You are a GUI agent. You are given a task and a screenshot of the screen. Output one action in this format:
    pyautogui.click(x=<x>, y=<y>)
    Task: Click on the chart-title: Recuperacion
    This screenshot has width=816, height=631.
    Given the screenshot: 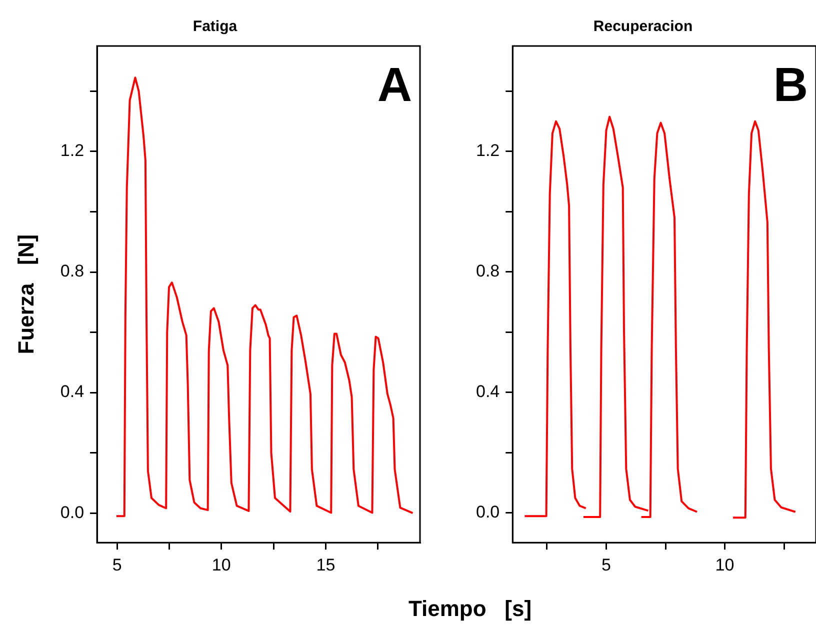 What is the action you would take?
    pyautogui.click(x=643, y=27)
    